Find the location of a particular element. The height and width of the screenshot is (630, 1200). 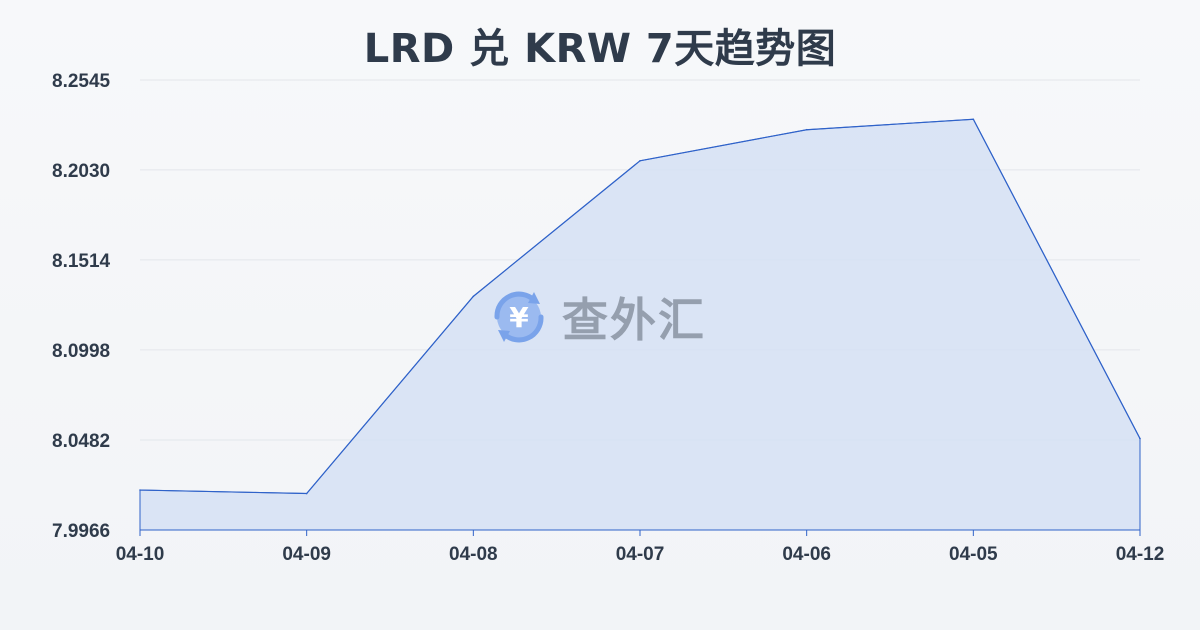

x-tick-label: 04-12 is located at coordinates (1140, 554).